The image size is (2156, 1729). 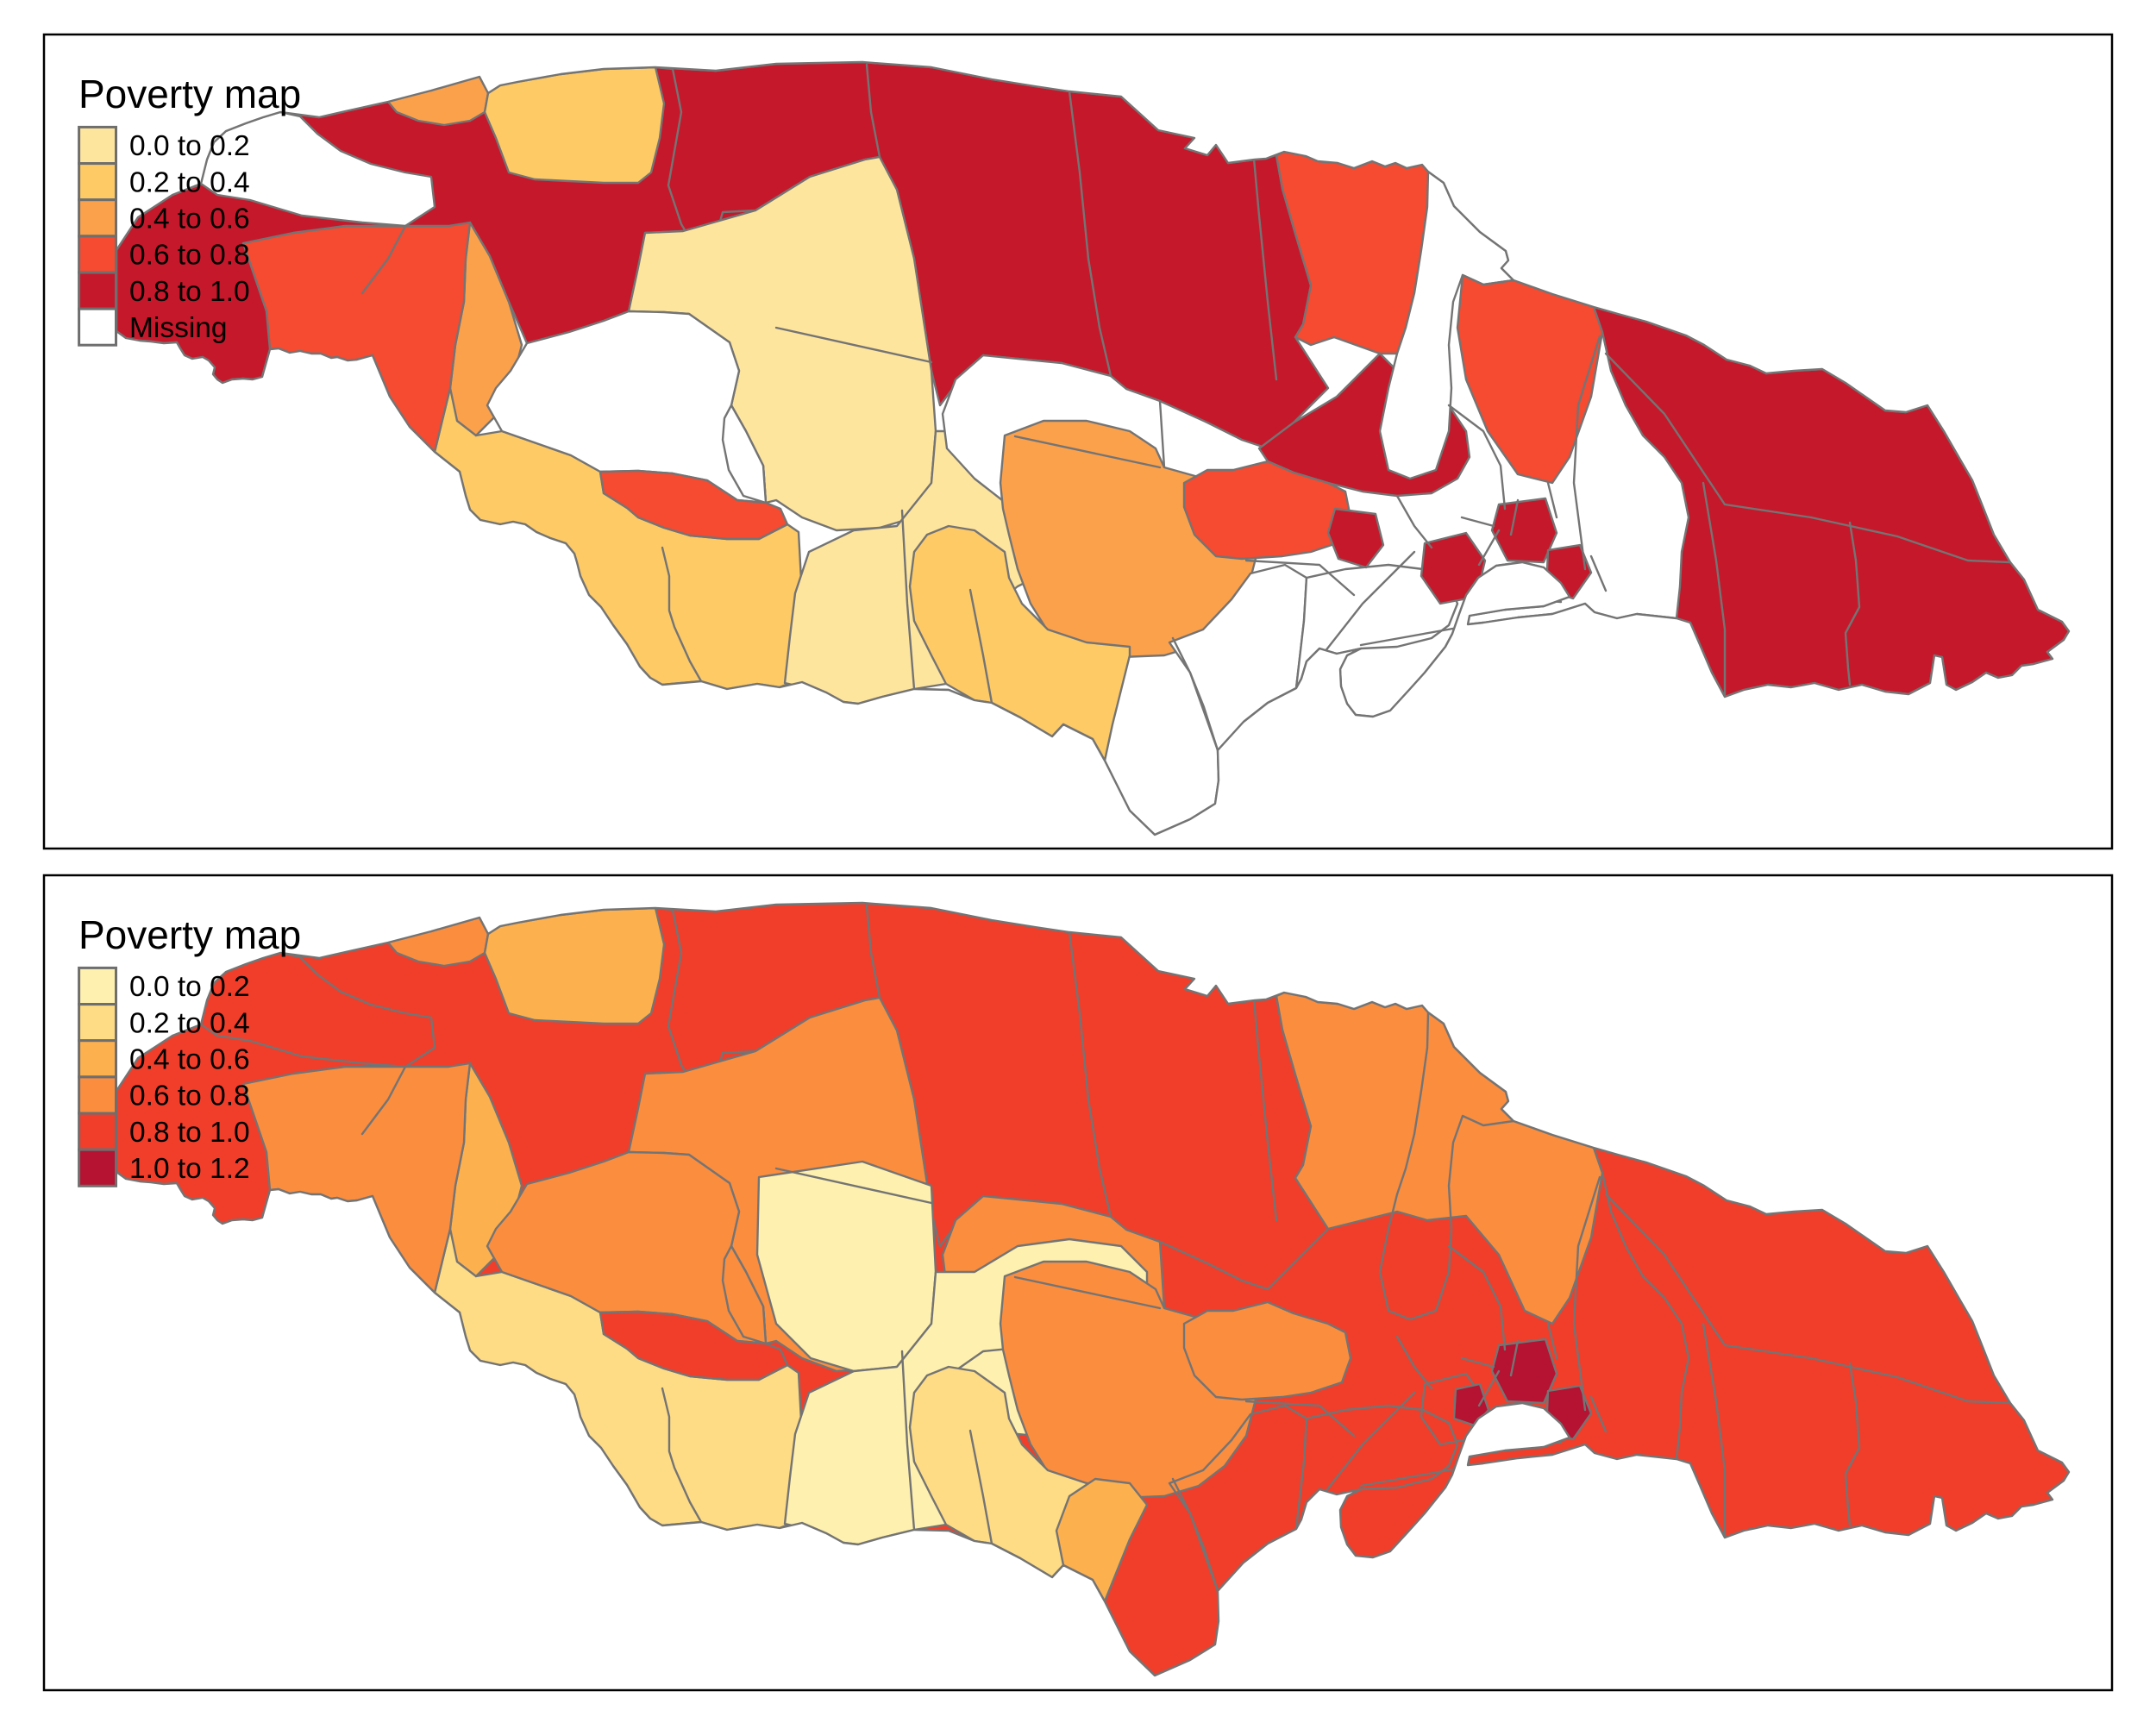 What do you see at coordinates (178, 328) in the screenshot?
I see `svg-text: Missing` at bounding box center [178, 328].